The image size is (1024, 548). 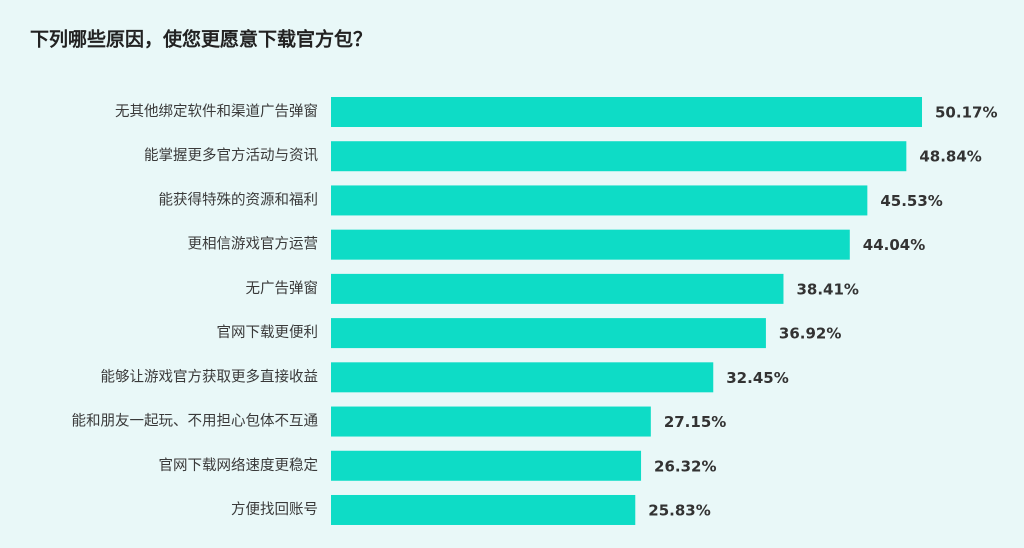 What do you see at coordinates (201, 39) in the screenshot?
I see `chart-title: 下列哪些原因，使您更愿意下载官方包？` at bounding box center [201, 39].